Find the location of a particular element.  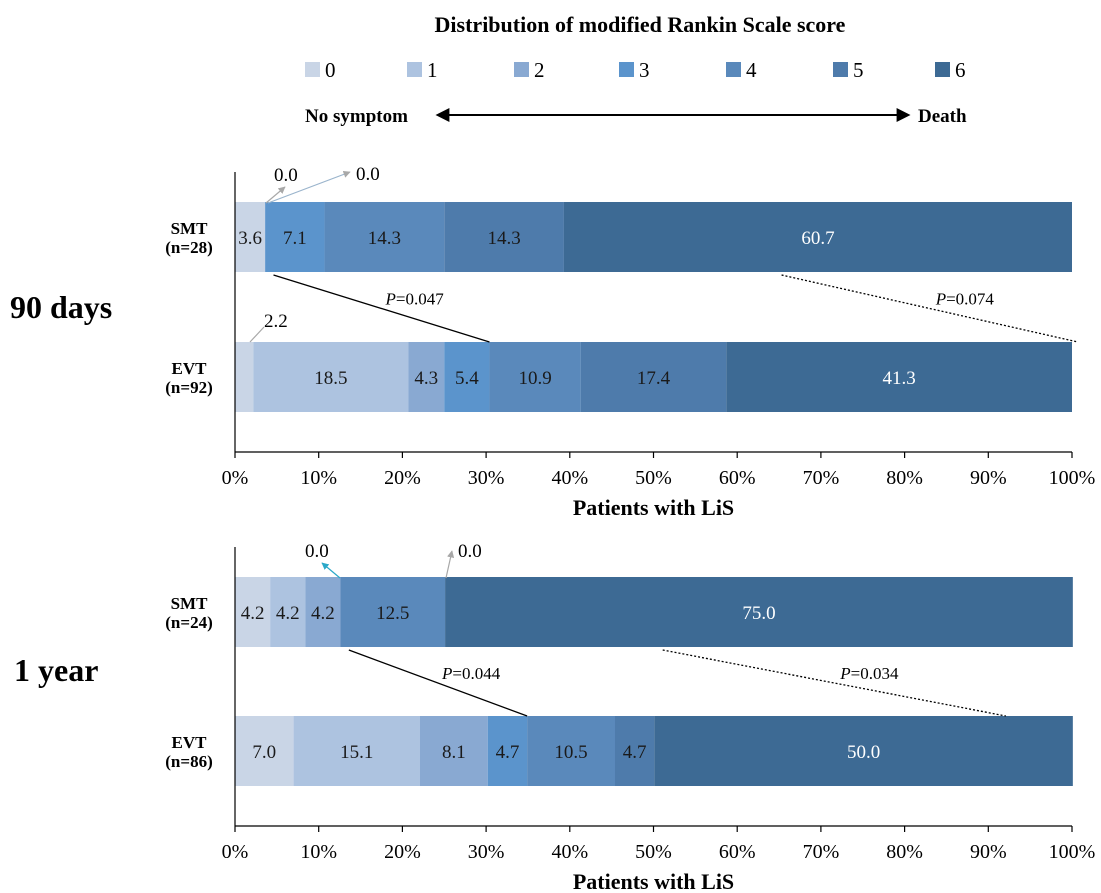

x-tick-label: 80% is located at coordinates (904, 478).